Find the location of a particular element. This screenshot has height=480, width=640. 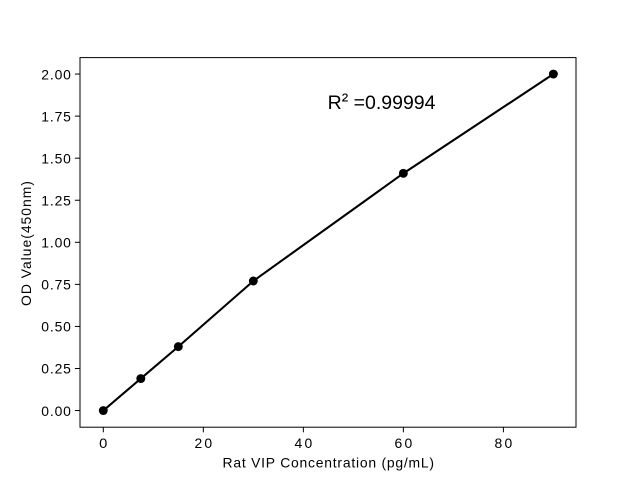

svg-text: 40 is located at coordinates (303, 443).